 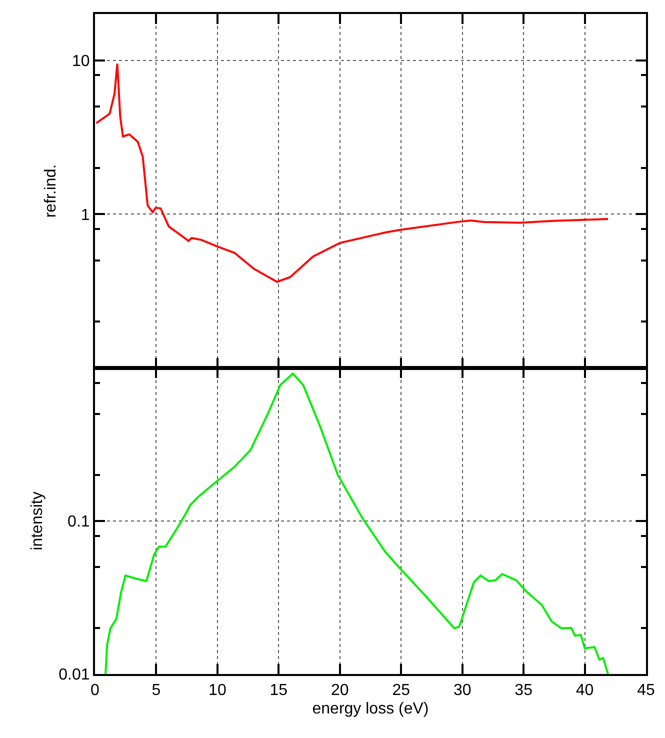 What do you see at coordinates (217, 691) in the screenshot?
I see `x-tick-label: 10` at bounding box center [217, 691].